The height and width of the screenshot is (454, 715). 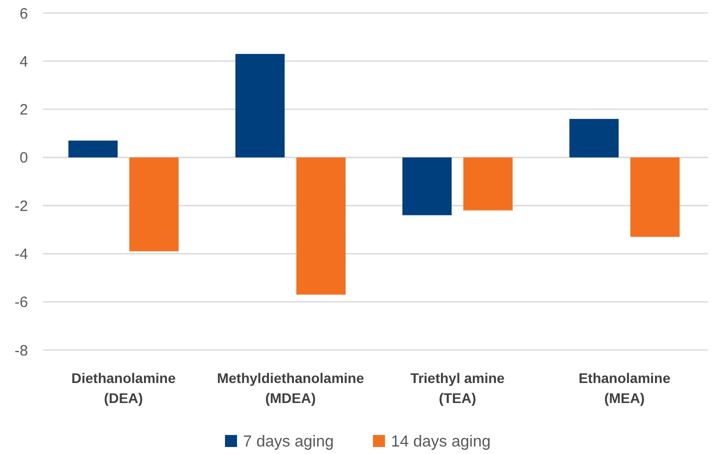 What do you see at coordinates (21, 351) in the screenshot?
I see `y-tick-label: -8` at bounding box center [21, 351].